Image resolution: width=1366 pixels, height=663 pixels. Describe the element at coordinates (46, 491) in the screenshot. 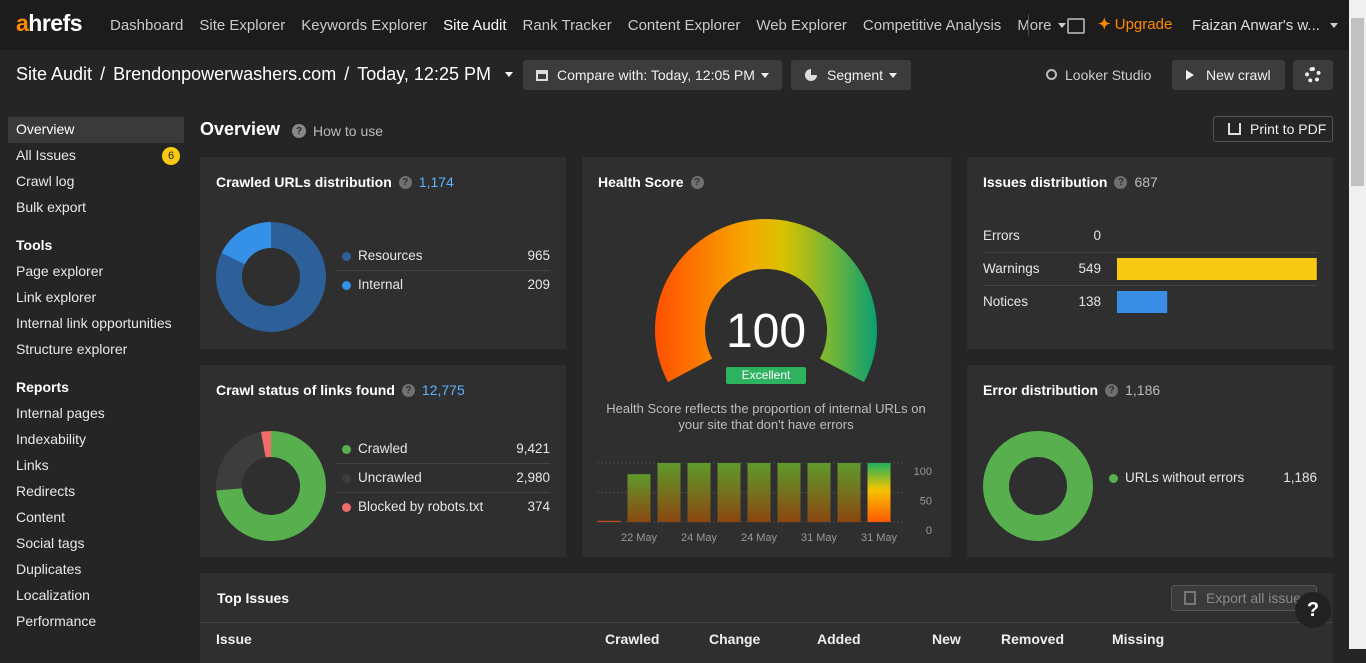

I see `sidebar-item: Redirects` at that location.